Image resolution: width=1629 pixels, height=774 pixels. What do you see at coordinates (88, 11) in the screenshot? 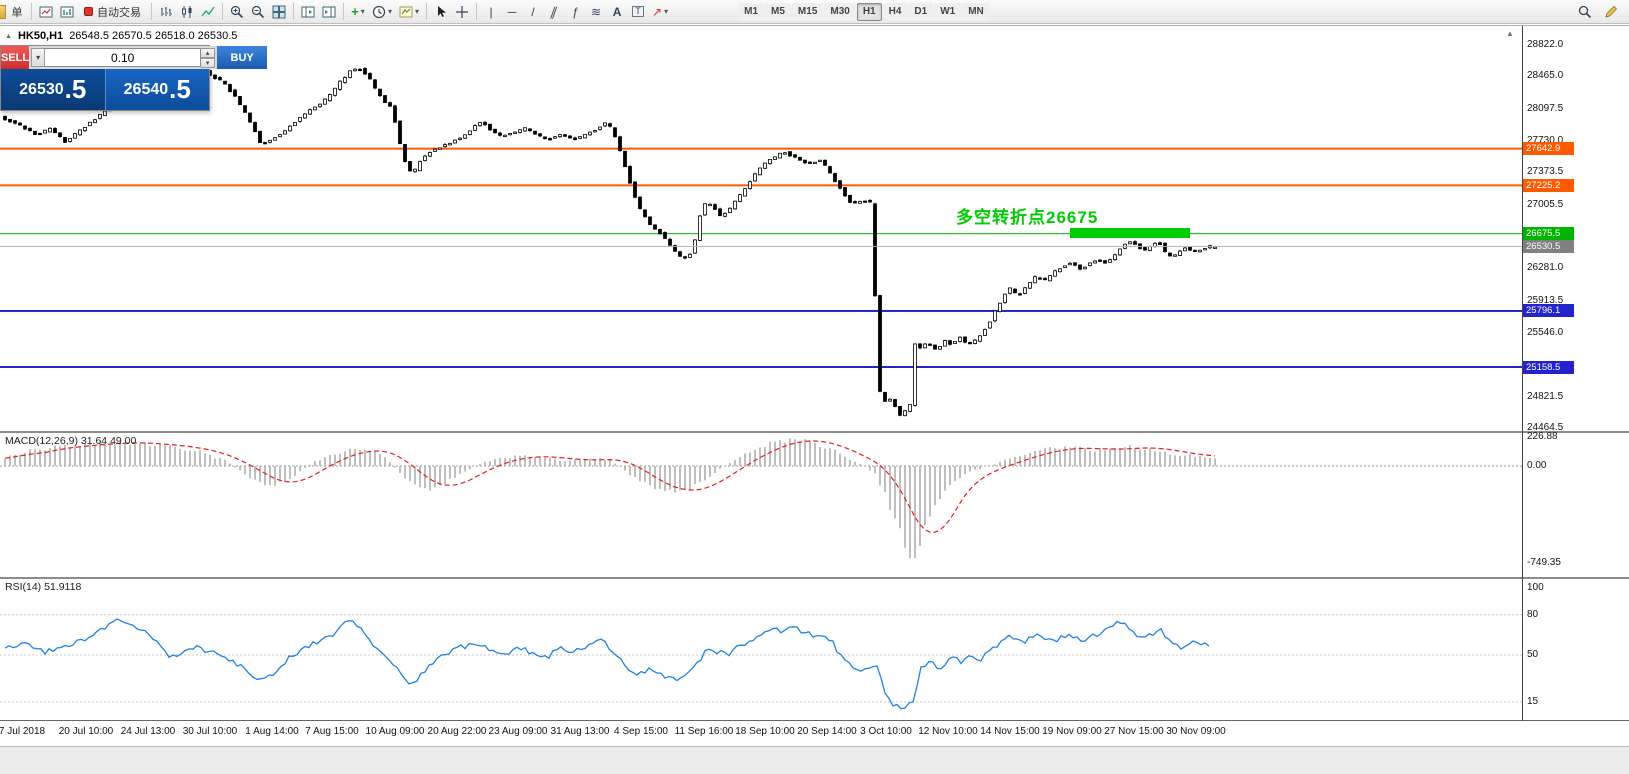
I see `autotrade-status-icon` at bounding box center [88, 11].